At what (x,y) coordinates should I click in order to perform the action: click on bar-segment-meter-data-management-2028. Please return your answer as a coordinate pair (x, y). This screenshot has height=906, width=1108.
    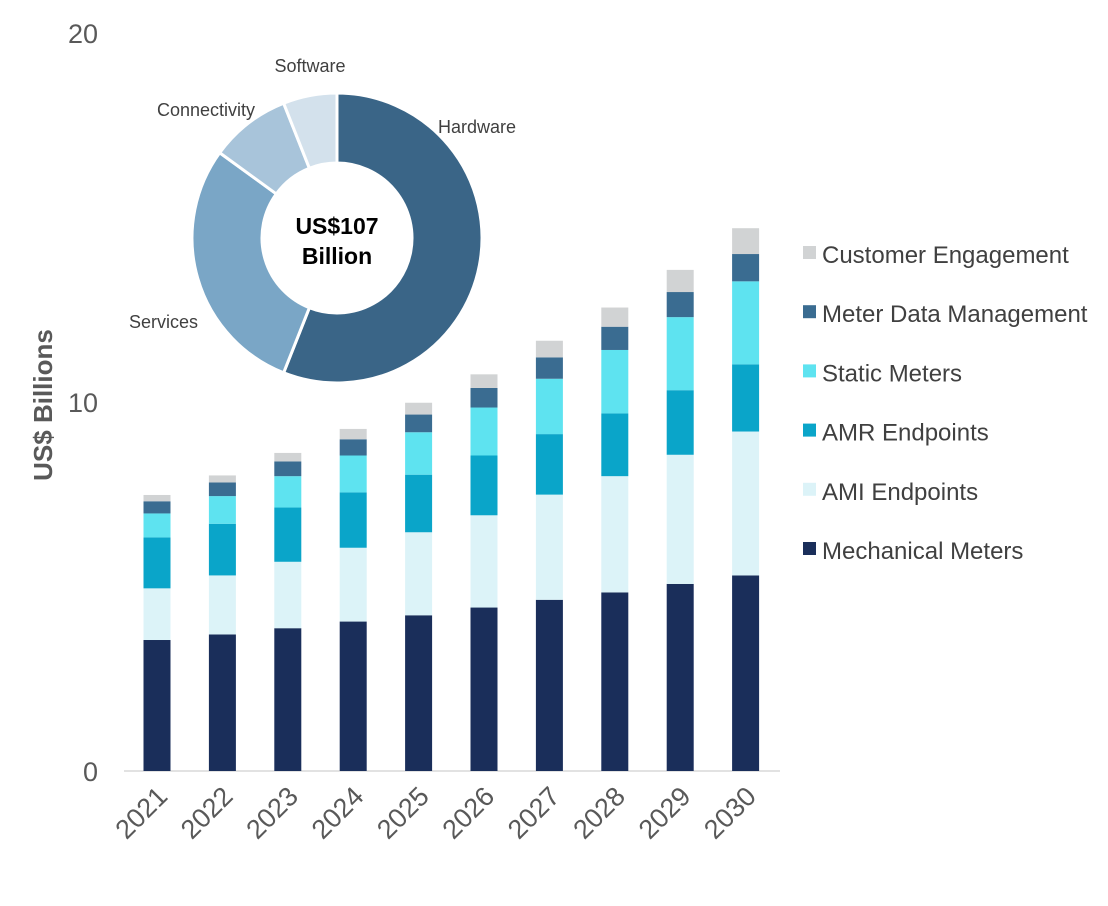
    Looking at the image, I should click on (615, 338).